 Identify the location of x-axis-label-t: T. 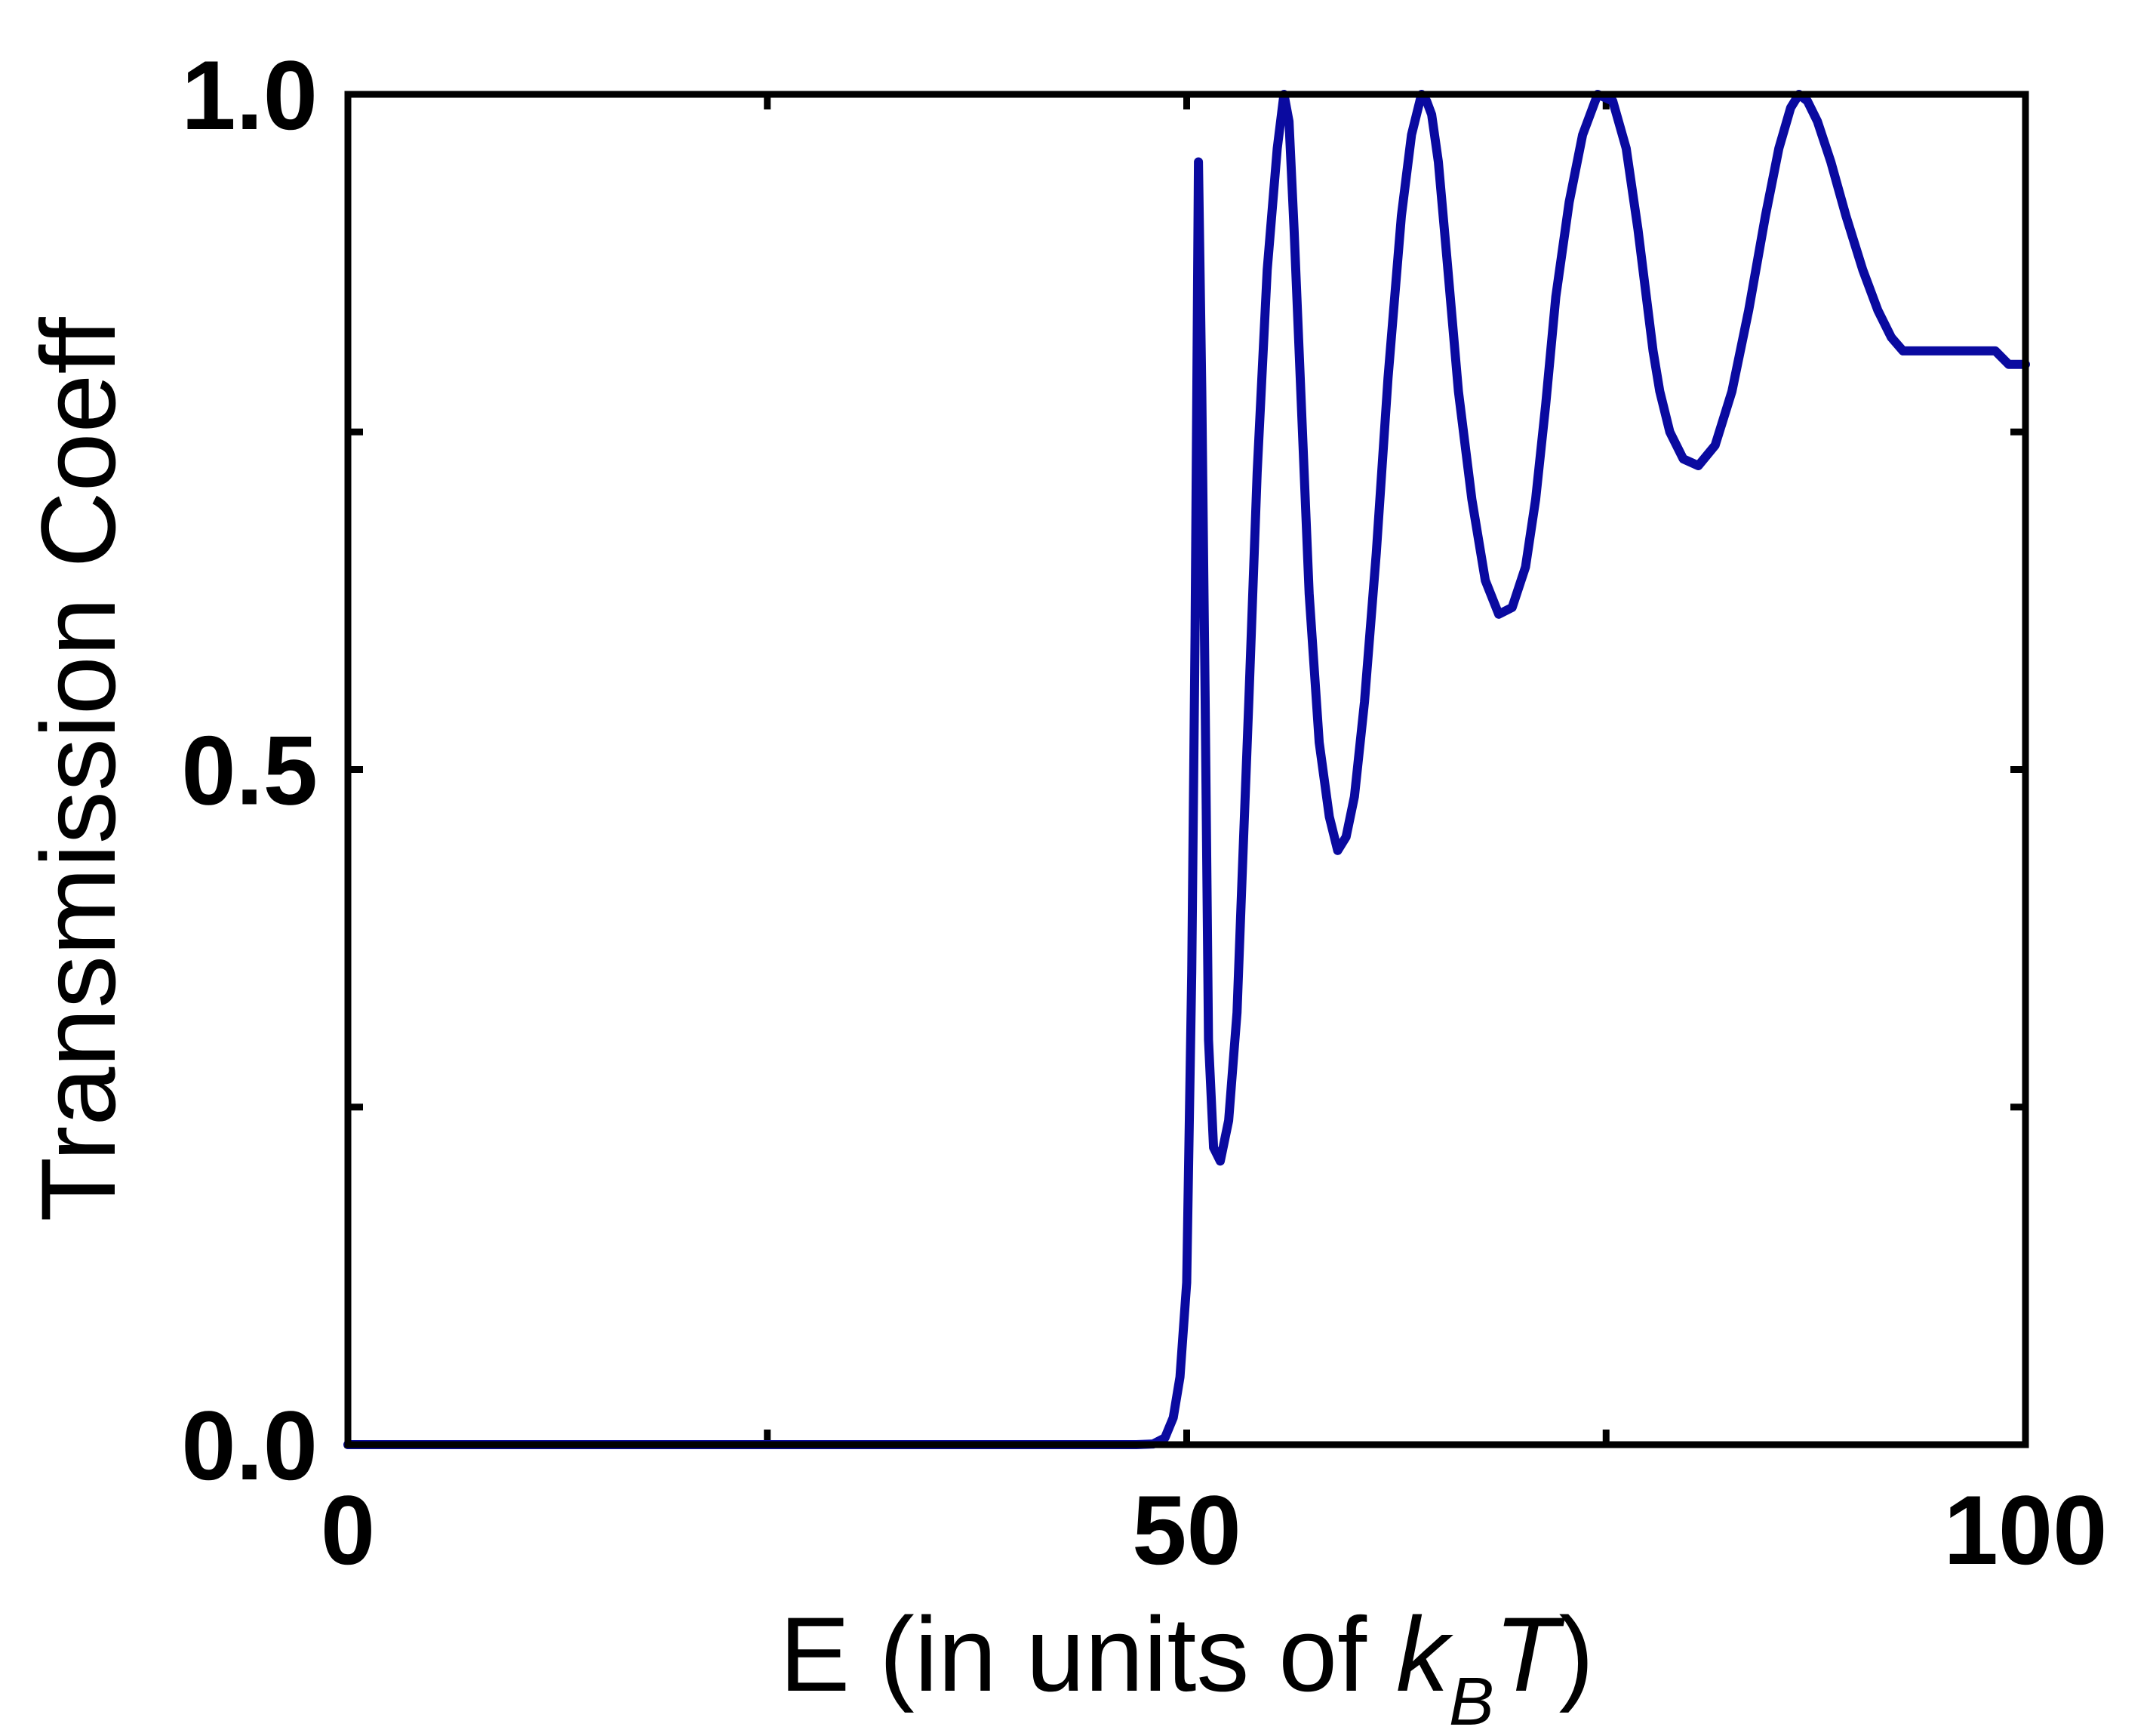
(1529, 1654).